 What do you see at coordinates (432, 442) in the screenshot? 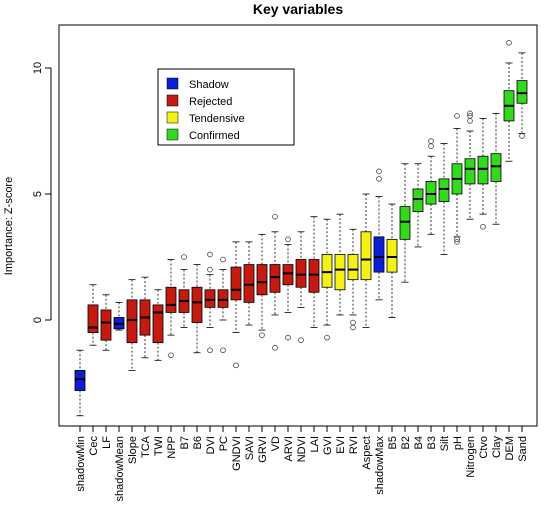
I see `x-tick-label: B3` at bounding box center [432, 442].